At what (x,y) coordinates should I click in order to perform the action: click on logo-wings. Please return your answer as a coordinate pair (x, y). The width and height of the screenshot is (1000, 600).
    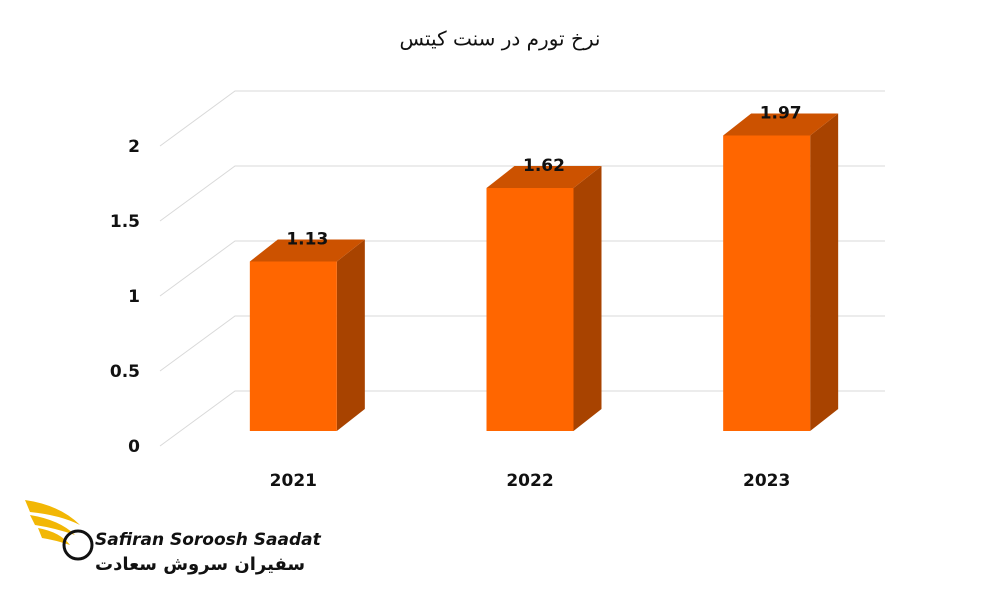
    Looking at the image, I should click on (52, 522).